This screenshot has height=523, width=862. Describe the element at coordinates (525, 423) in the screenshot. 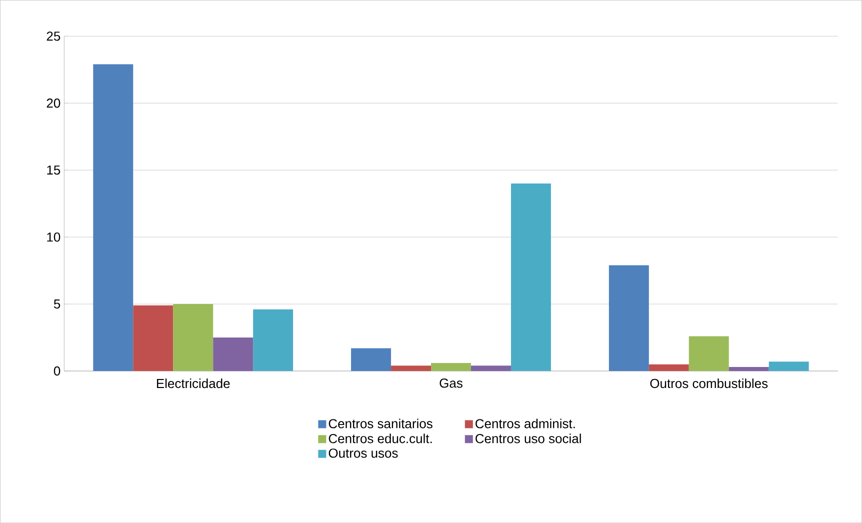

I see `legend-label: Centros administ.` at that location.